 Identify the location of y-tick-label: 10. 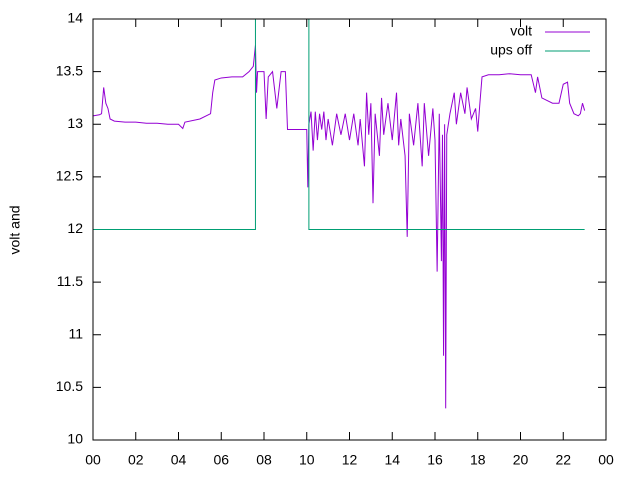
(75, 439).